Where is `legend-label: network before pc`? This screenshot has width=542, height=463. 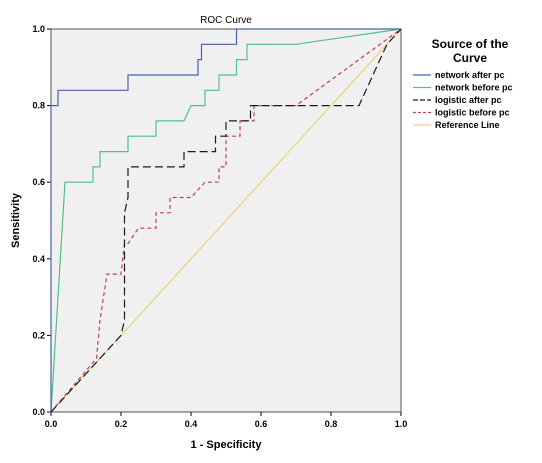 legend-label: network before pc is located at coordinates (474, 88).